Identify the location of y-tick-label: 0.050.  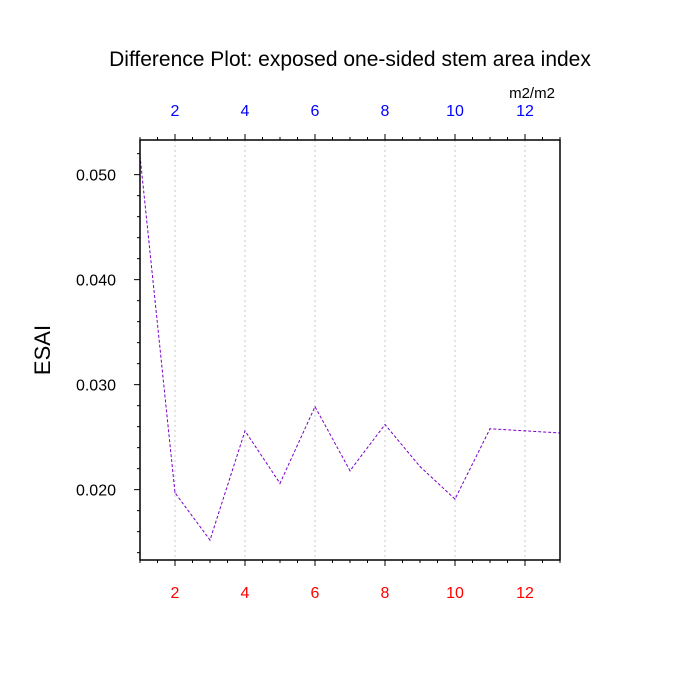
(96, 176).